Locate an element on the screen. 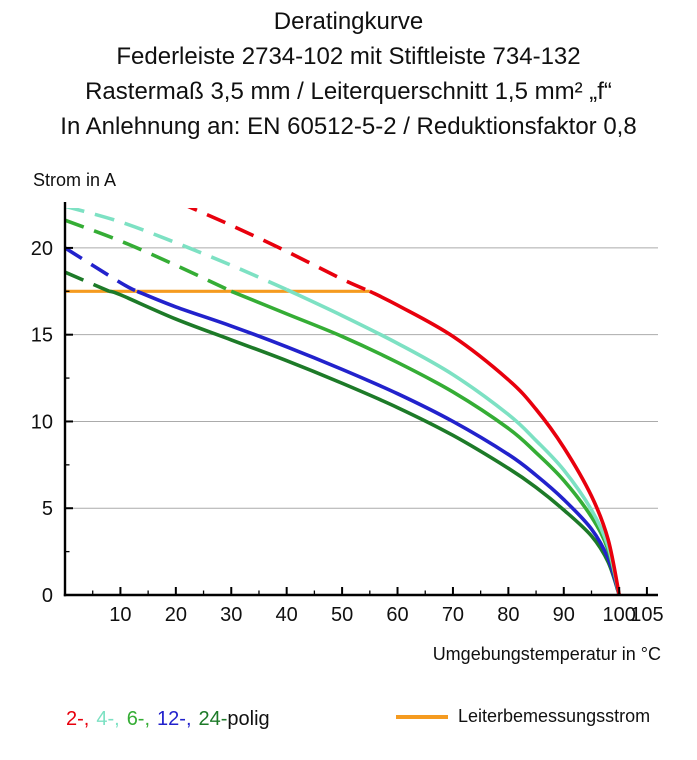 The image size is (697, 760). rated-current-line-swatch is located at coordinates (422, 716).